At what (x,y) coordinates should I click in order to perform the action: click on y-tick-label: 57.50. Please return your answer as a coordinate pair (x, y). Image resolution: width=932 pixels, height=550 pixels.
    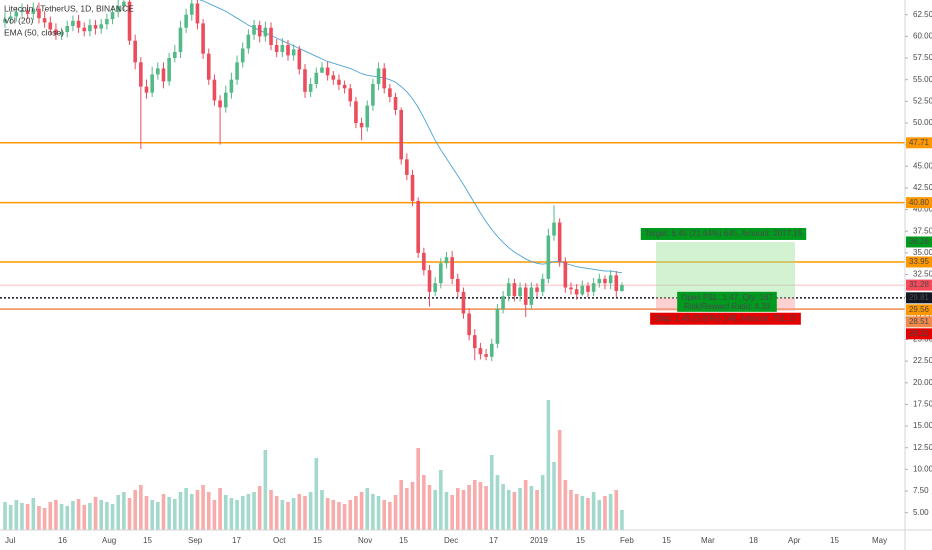
    Looking at the image, I should click on (922, 57).